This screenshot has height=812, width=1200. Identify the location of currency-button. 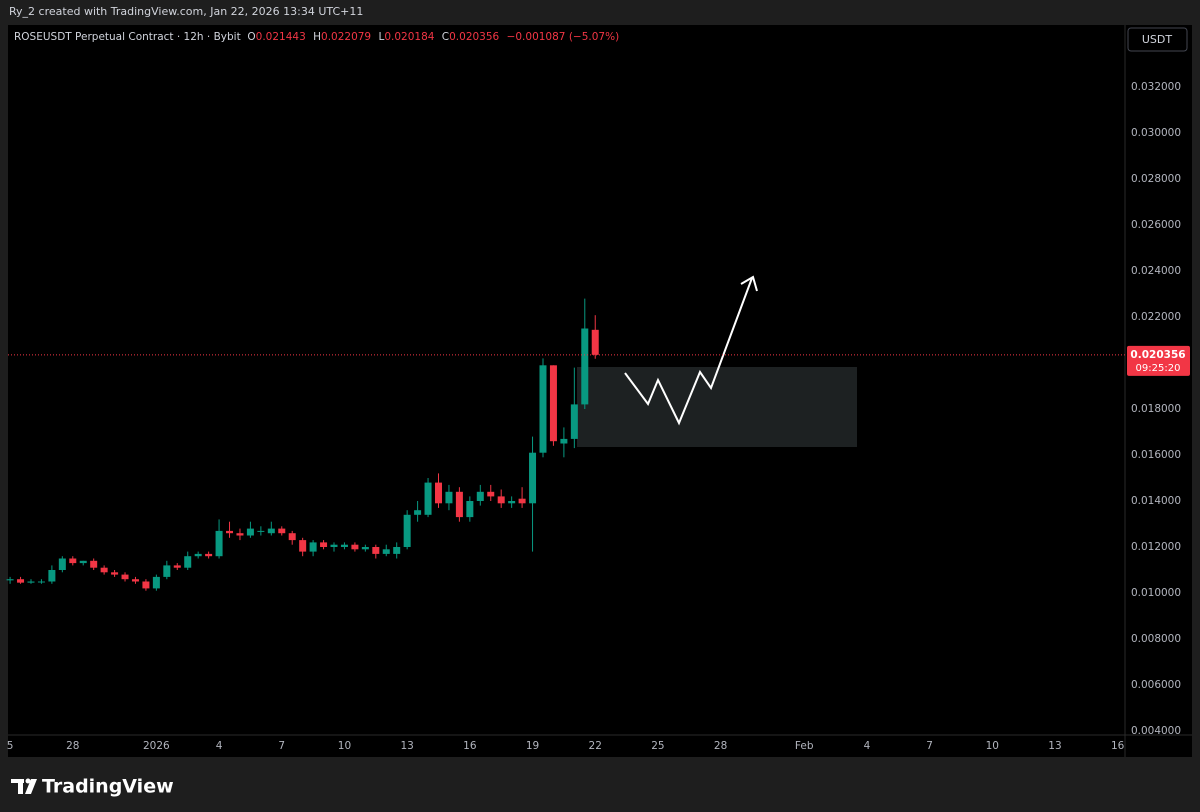
(1157, 39).